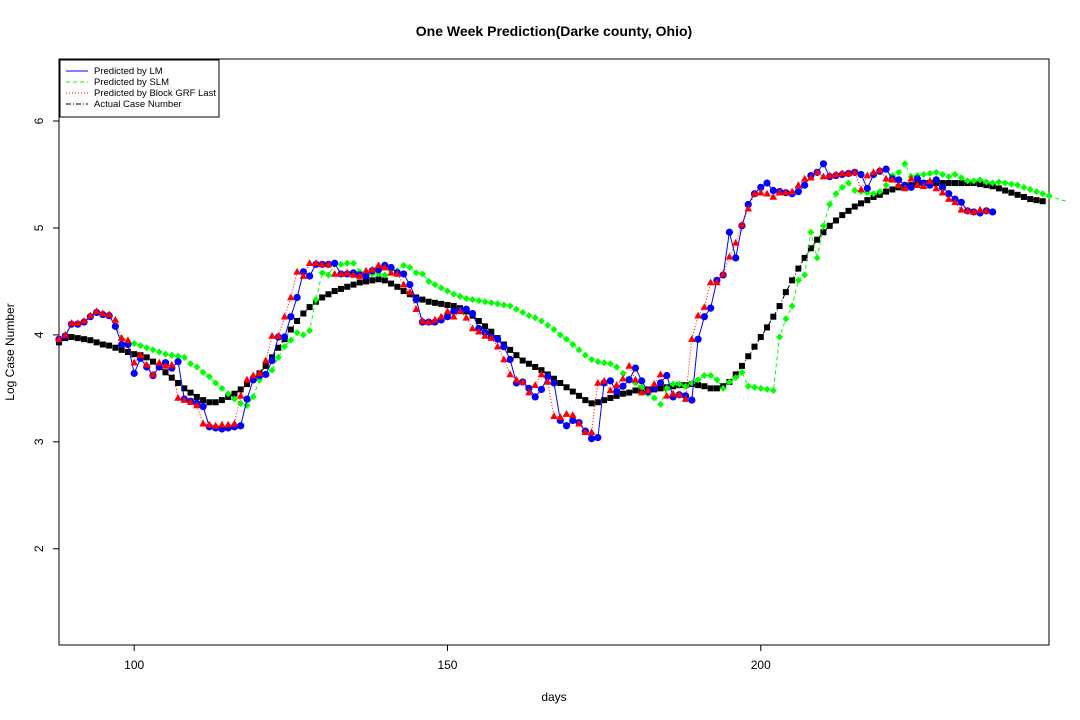 The width and height of the screenshot is (1080, 720). I want to click on chart-title: One Week Prediction(Darke county, Ohio), so click(554, 31).